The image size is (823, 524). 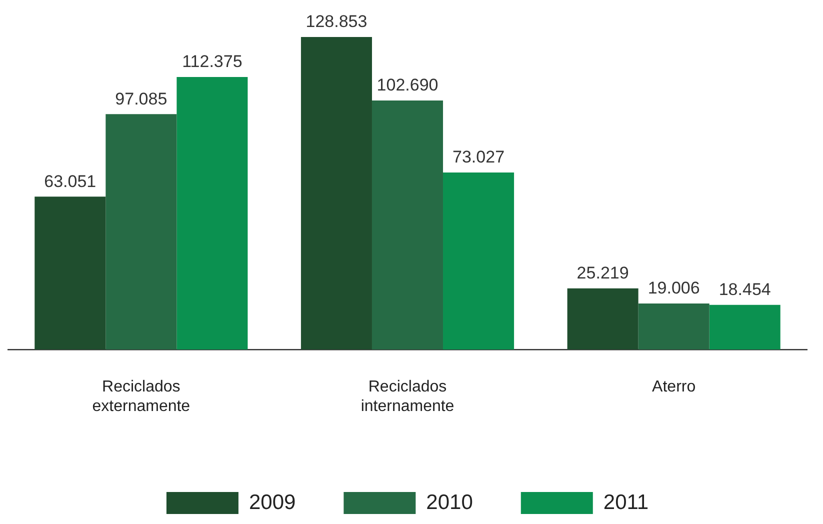 What do you see at coordinates (674, 387) in the screenshot?
I see `x-tick-label: Aterro` at bounding box center [674, 387].